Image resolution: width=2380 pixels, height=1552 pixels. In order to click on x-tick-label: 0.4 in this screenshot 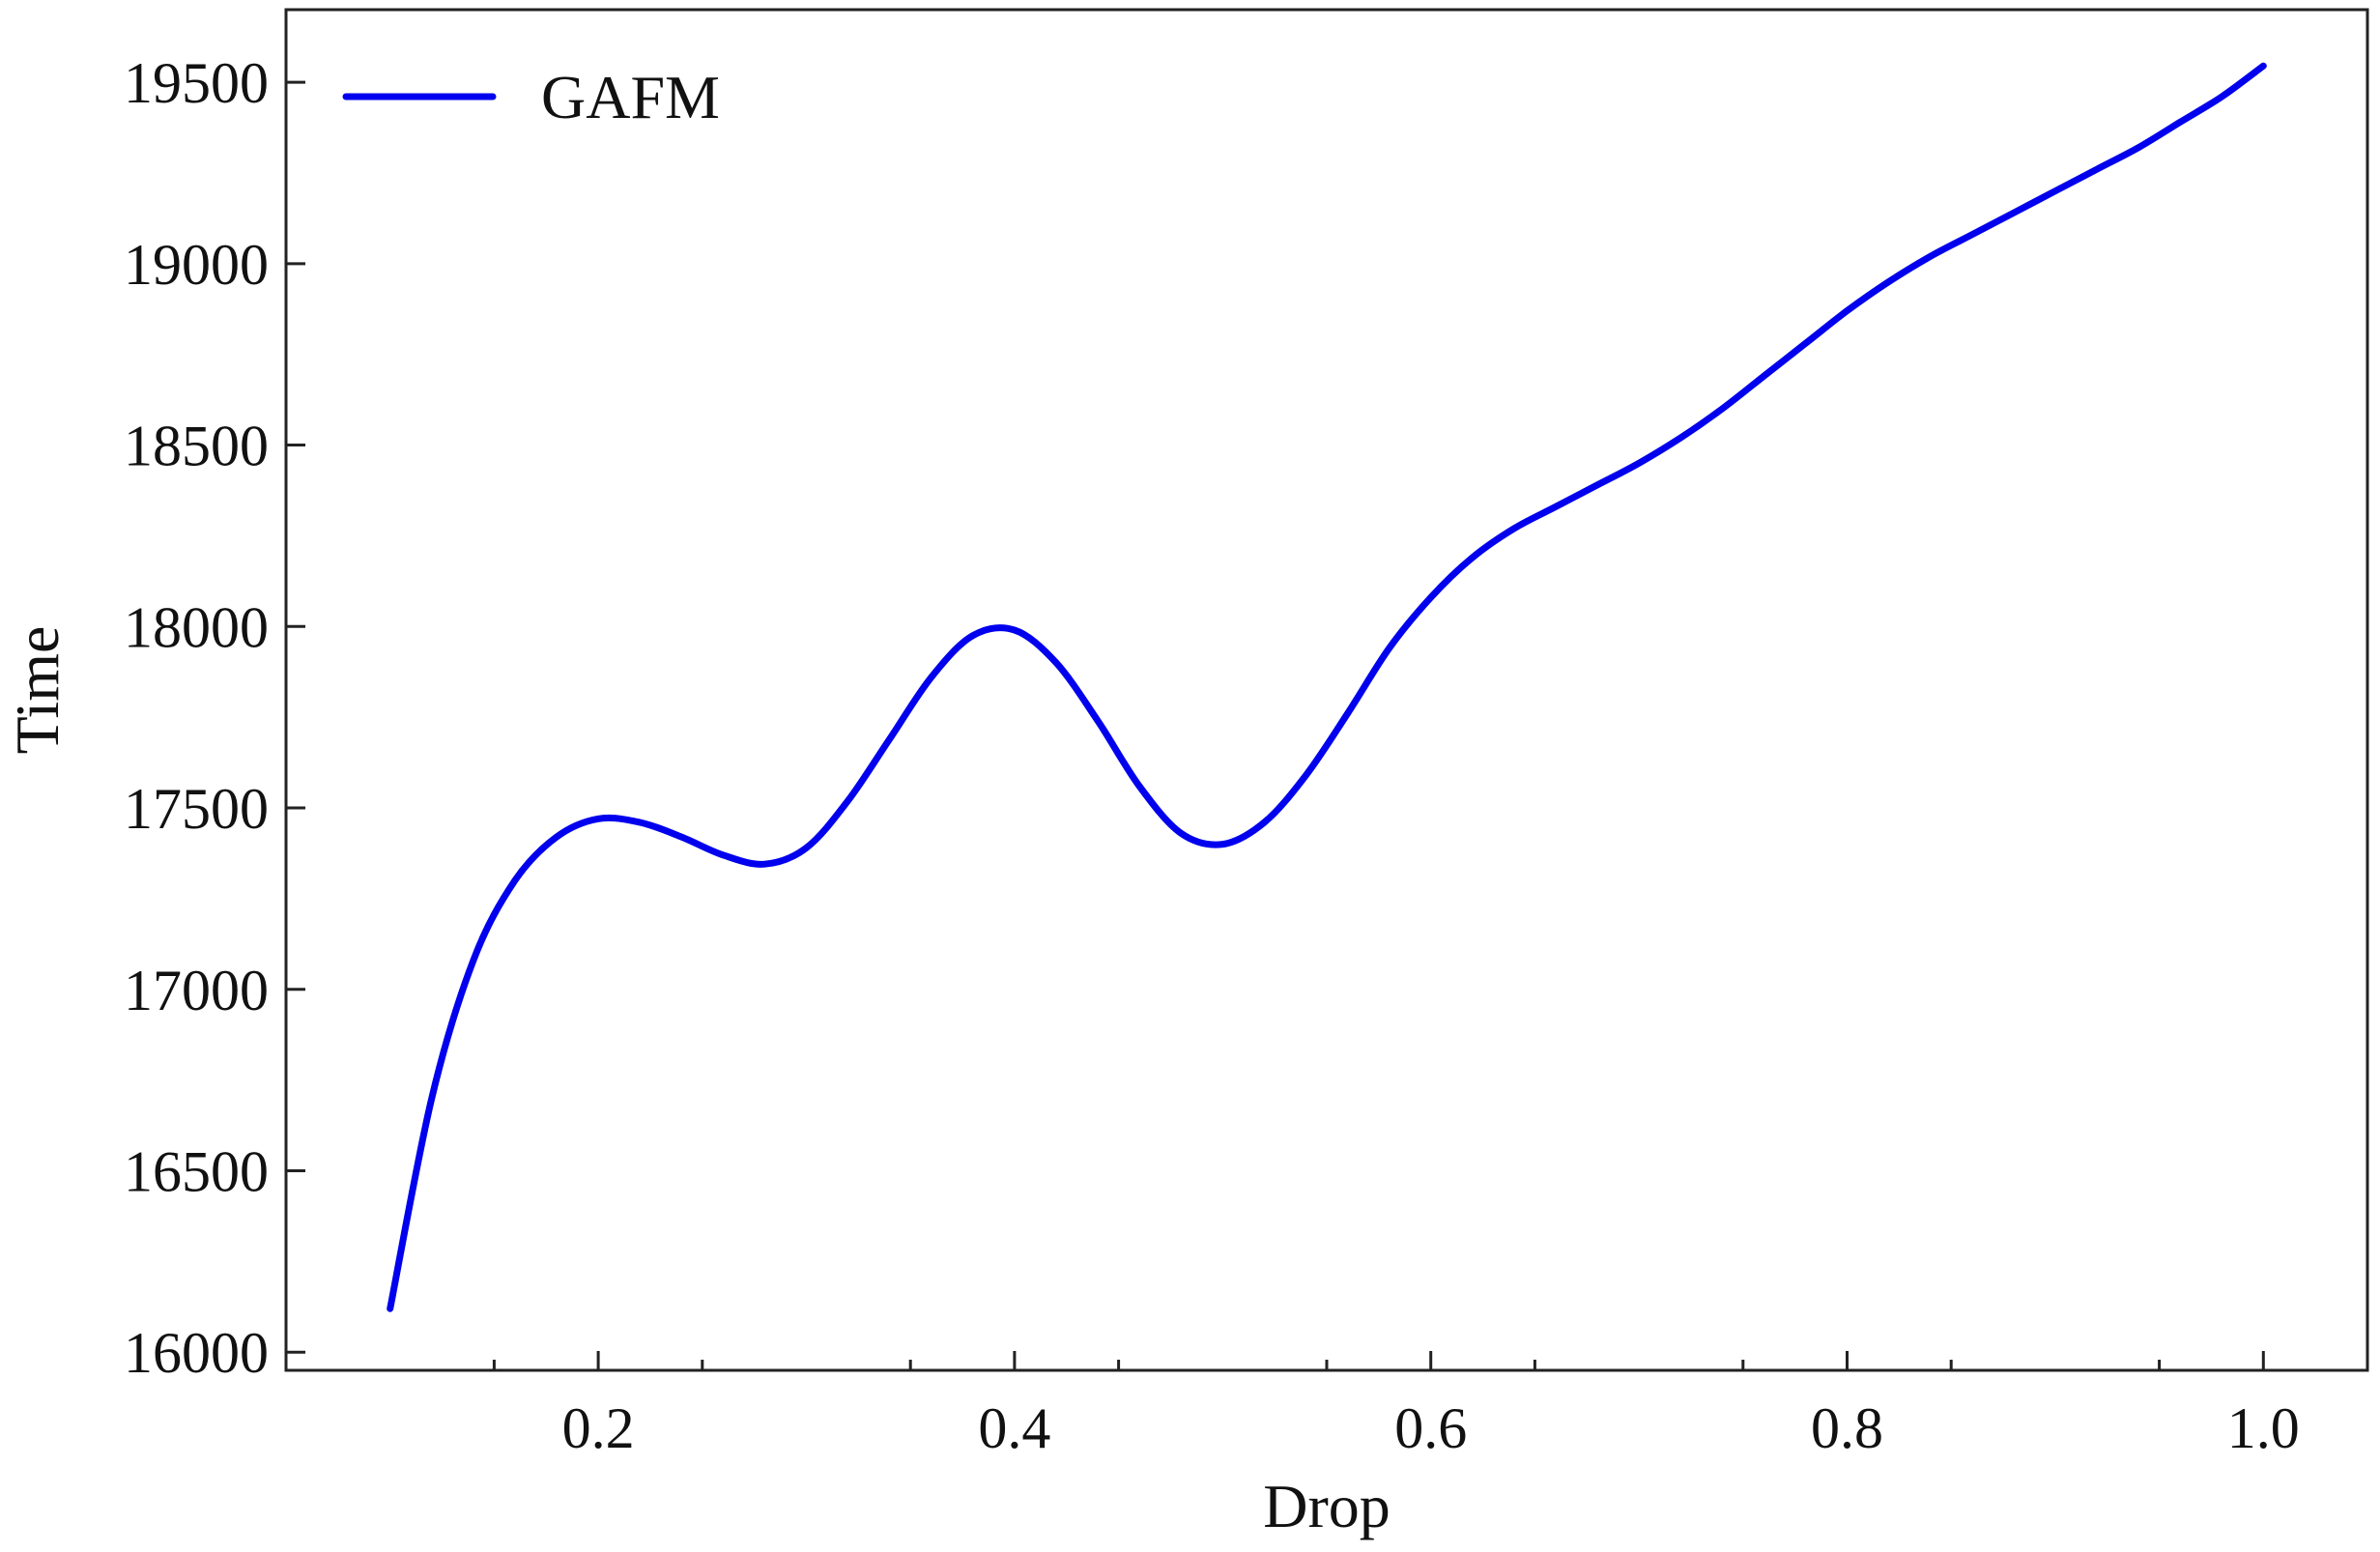, I will do `click(1014, 1428)`.